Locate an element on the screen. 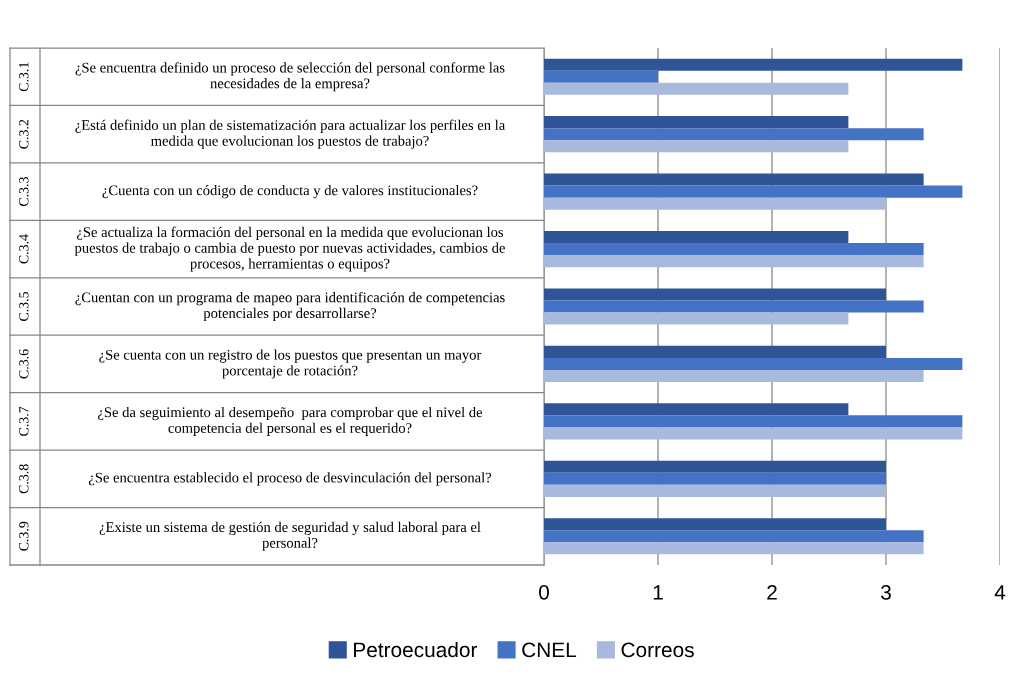  legend-label: Correos is located at coordinates (657, 650).